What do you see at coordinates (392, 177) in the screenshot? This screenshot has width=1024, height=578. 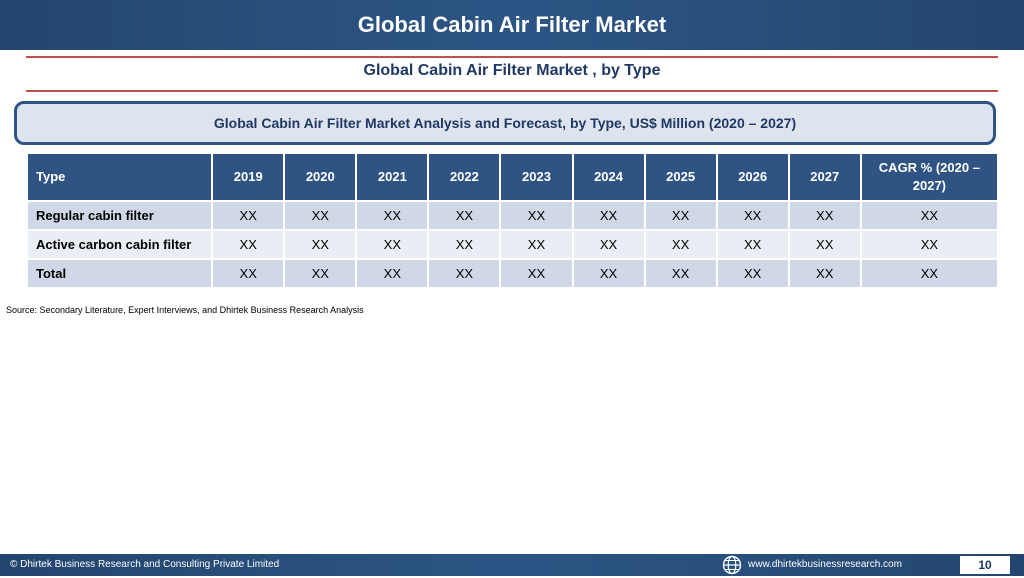 I see `header-2021: 2021` at bounding box center [392, 177].